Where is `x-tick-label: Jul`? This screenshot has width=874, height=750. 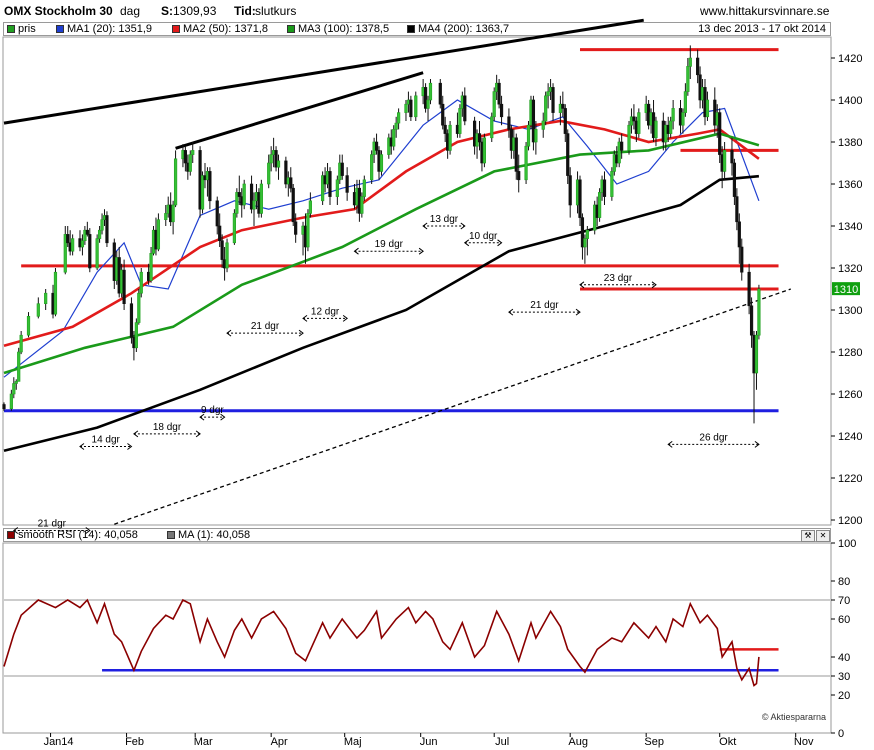 x-tick-label: Jul is located at coordinates (502, 742).